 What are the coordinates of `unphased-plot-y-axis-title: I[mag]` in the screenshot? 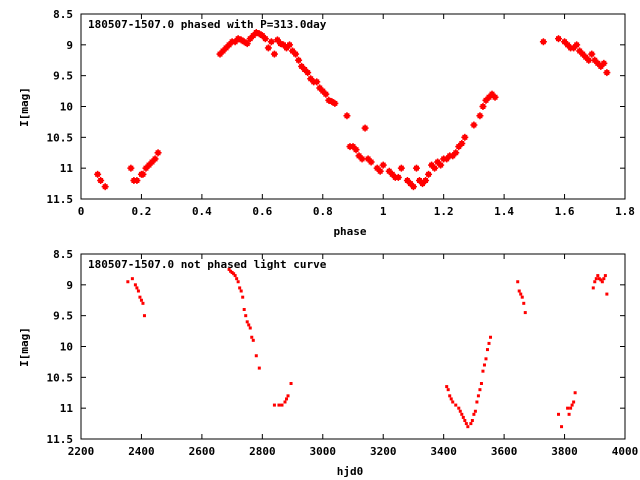 It's located at (24, 347).